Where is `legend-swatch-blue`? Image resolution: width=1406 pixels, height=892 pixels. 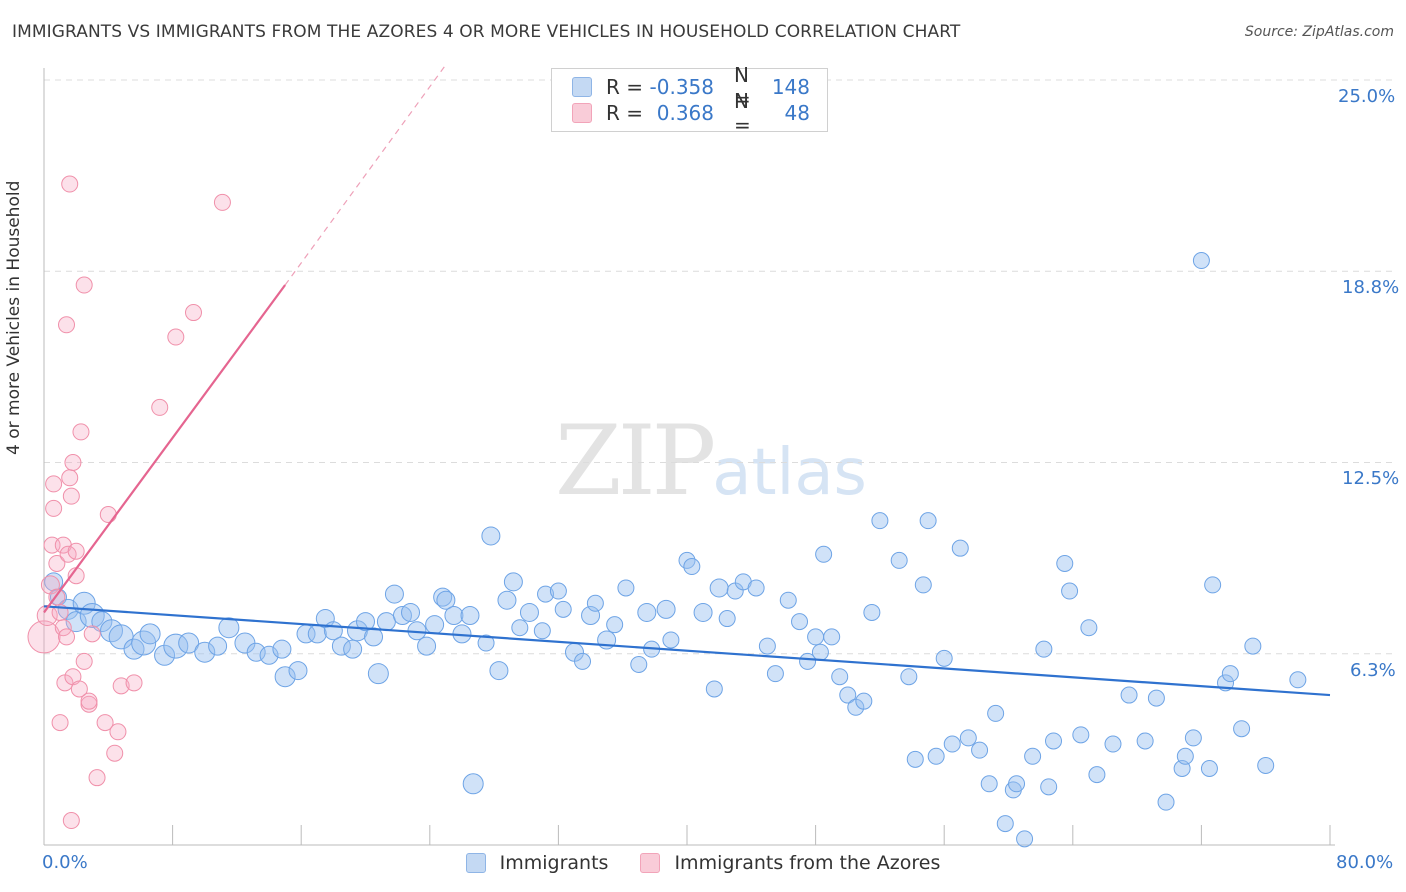 legend-swatch-blue is located at coordinates (582, 87).